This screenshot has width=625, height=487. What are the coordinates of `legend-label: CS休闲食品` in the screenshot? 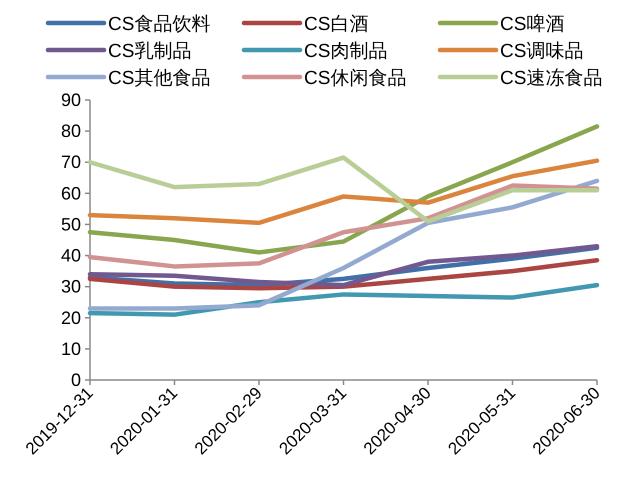 It's located at (355, 78).